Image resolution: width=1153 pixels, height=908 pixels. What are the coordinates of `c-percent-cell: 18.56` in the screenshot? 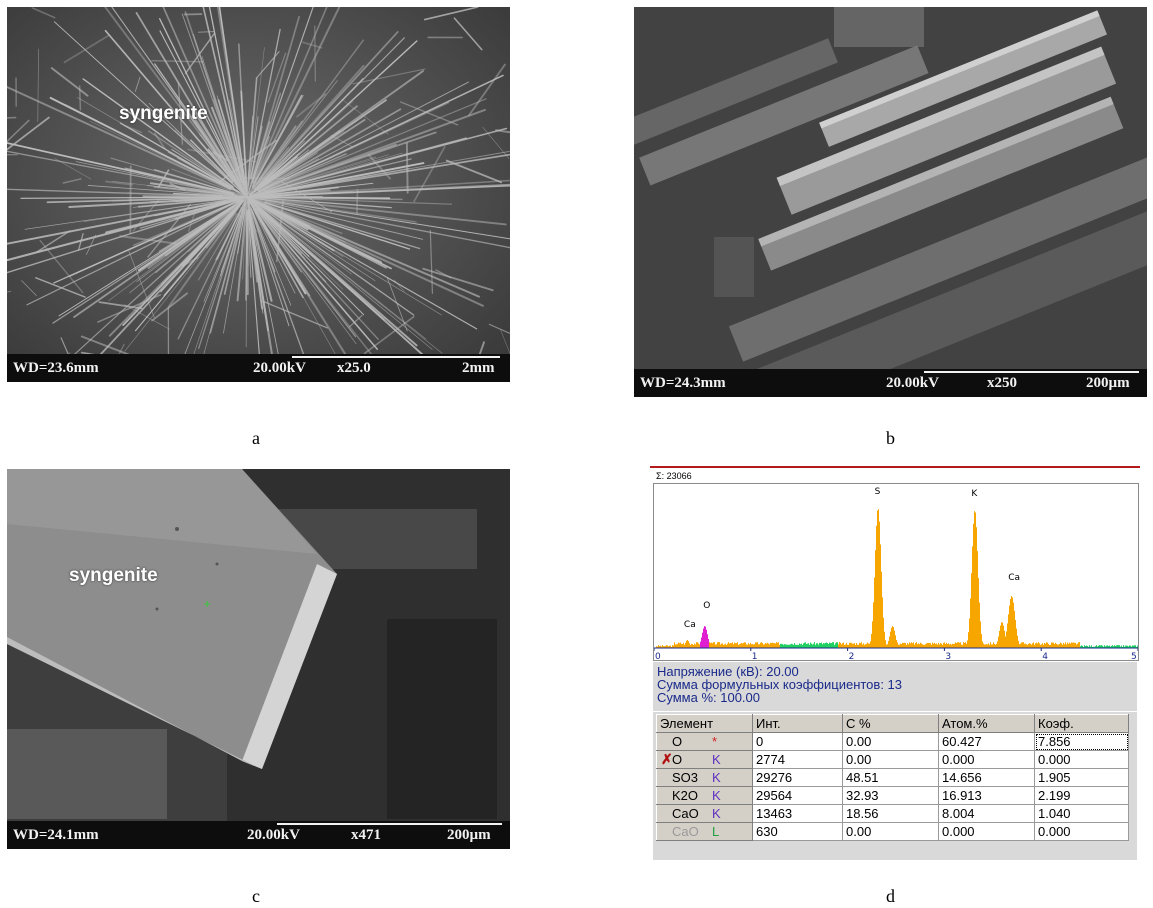 It's located at (890, 813).